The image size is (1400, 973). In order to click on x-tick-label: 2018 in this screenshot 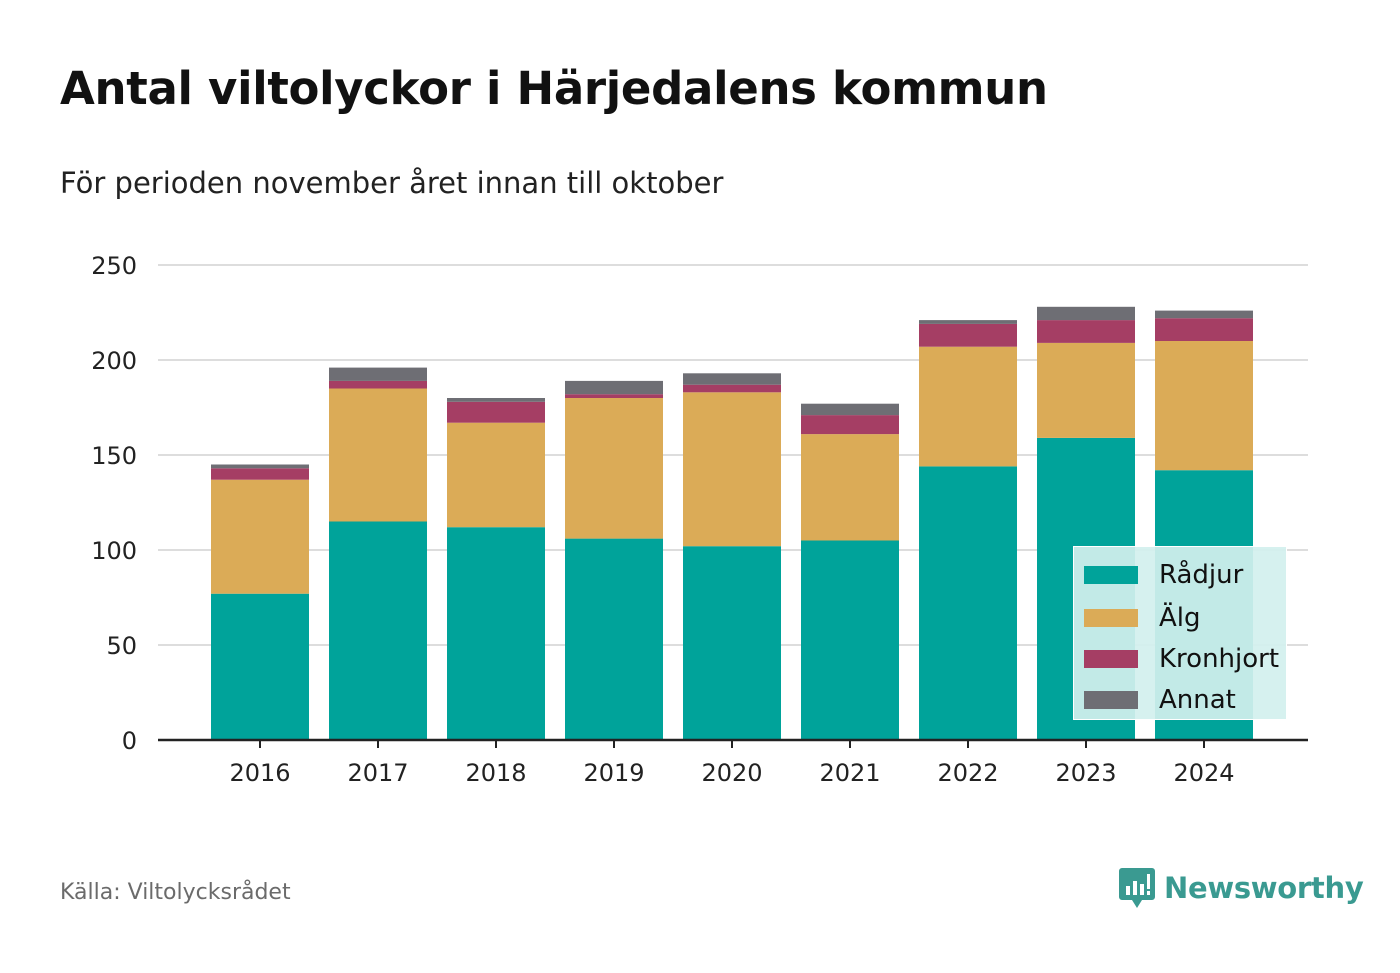, I will do `click(495, 773)`.